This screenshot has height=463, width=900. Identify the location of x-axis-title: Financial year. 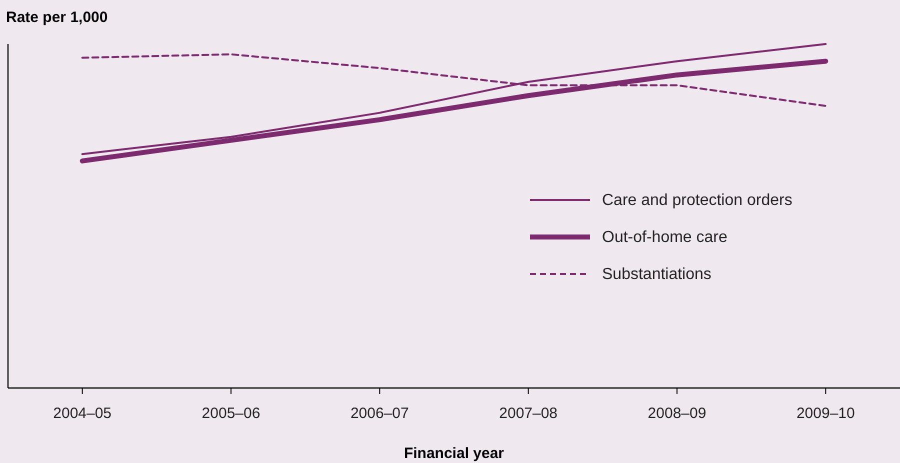
(454, 453).